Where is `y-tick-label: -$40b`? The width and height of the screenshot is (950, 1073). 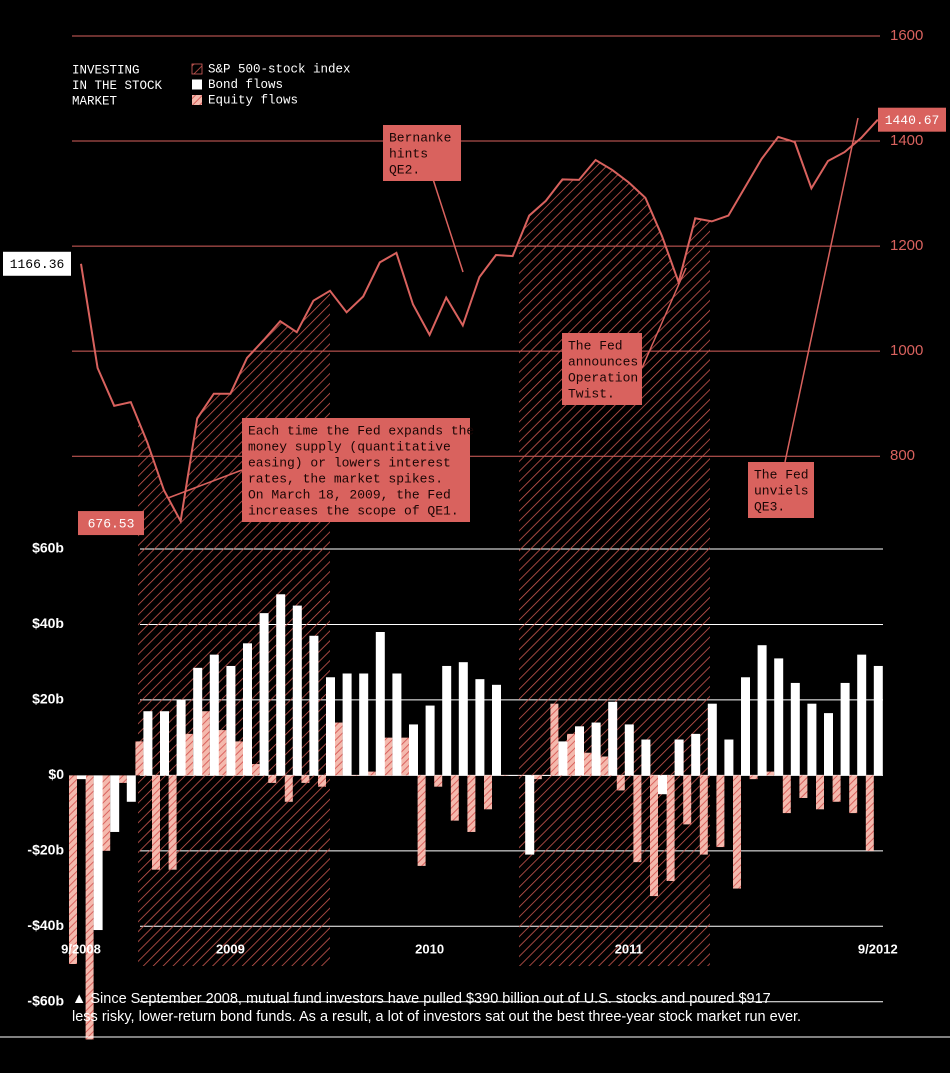
y-tick-label: -$40b is located at coordinates (45, 925).